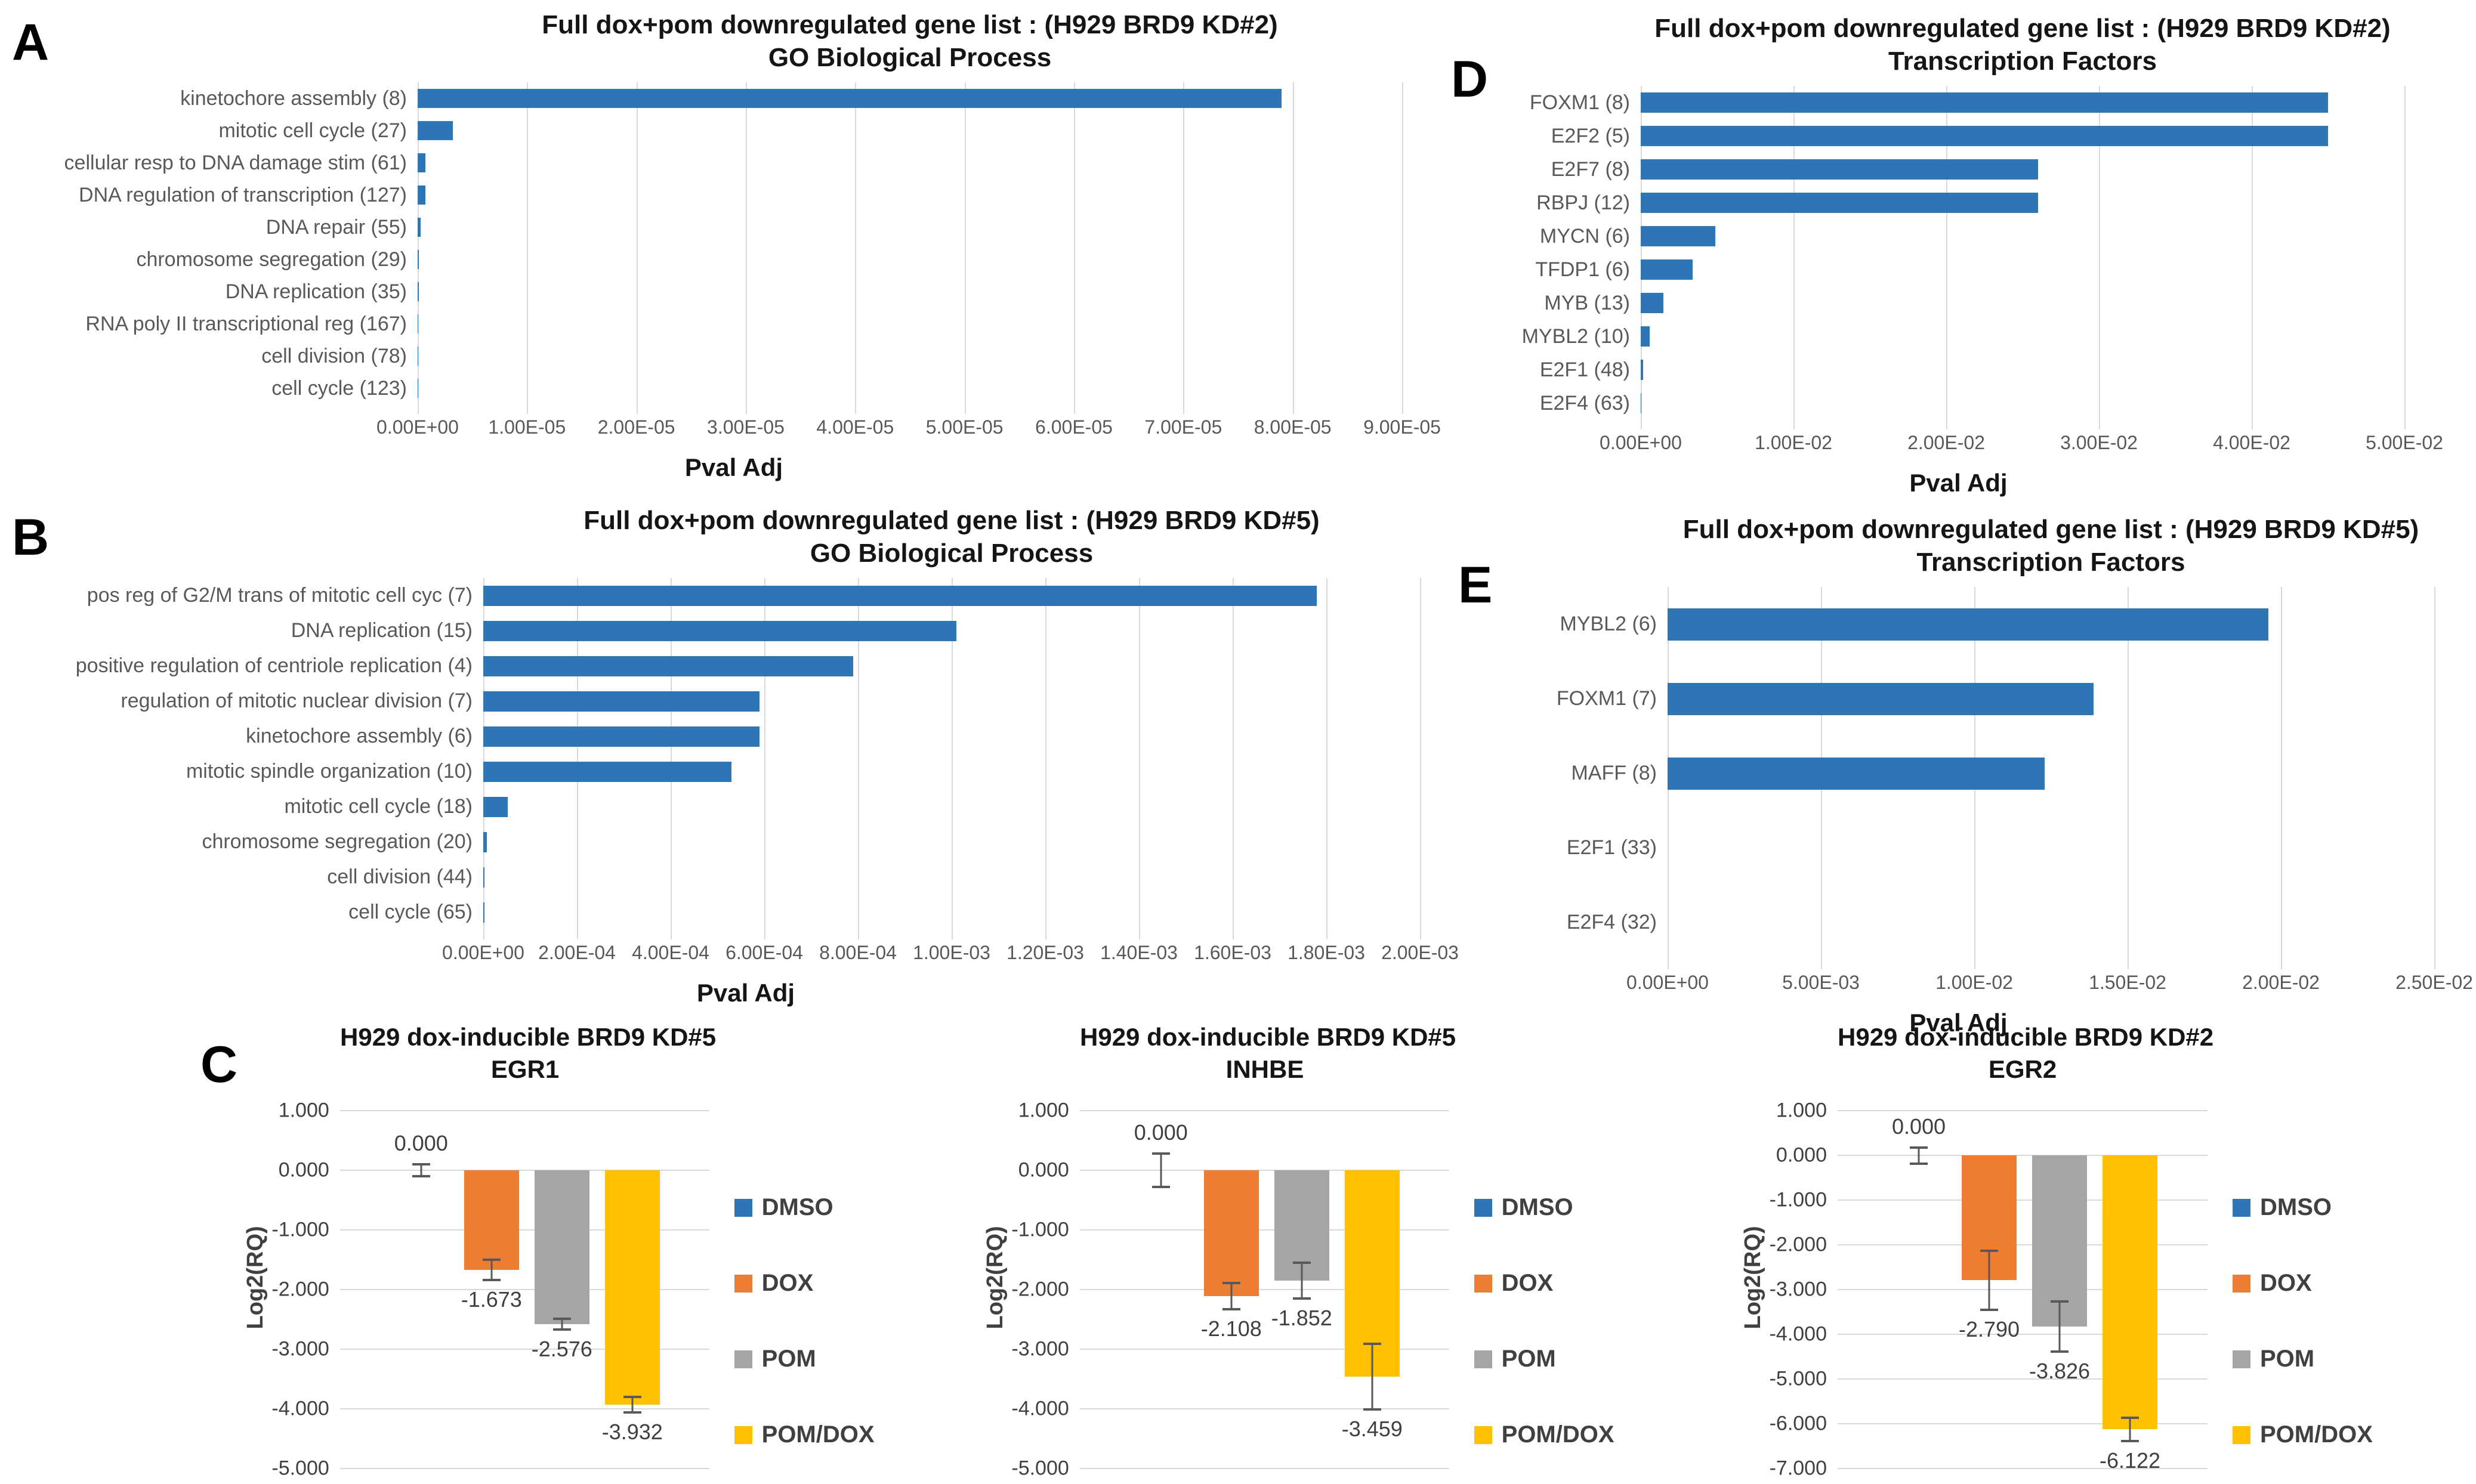  Describe the element at coordinates (1584, 236) in the screenshot. I see `category-label: MYCN (6)` at that location.